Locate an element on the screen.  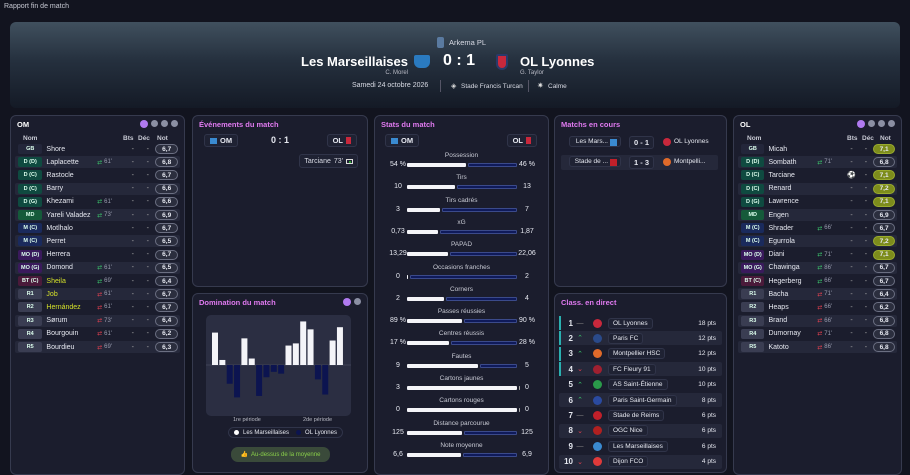
team-name: Stade de Reims is located at coordinates (636, 415).